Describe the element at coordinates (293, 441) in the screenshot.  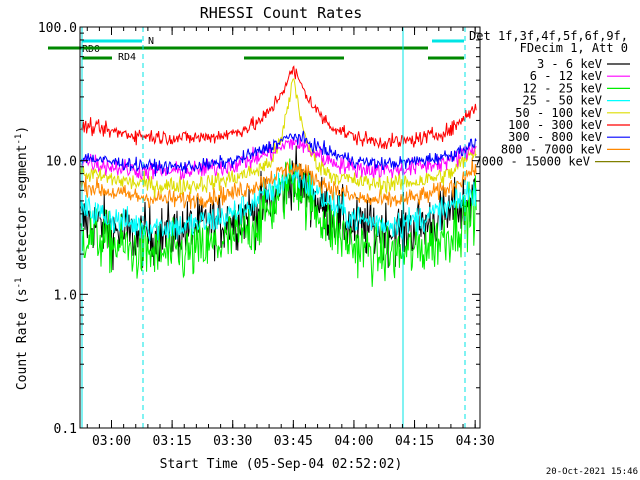
I see `x-tick-label: 03:45` at that location.